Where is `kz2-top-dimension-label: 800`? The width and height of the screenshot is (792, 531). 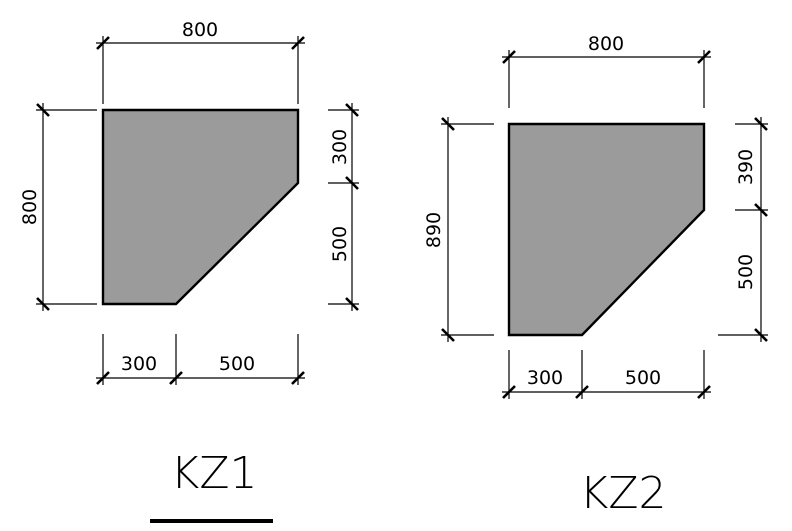
kz2-top-dimension-label: 800 is located at coordinates (606, 44).